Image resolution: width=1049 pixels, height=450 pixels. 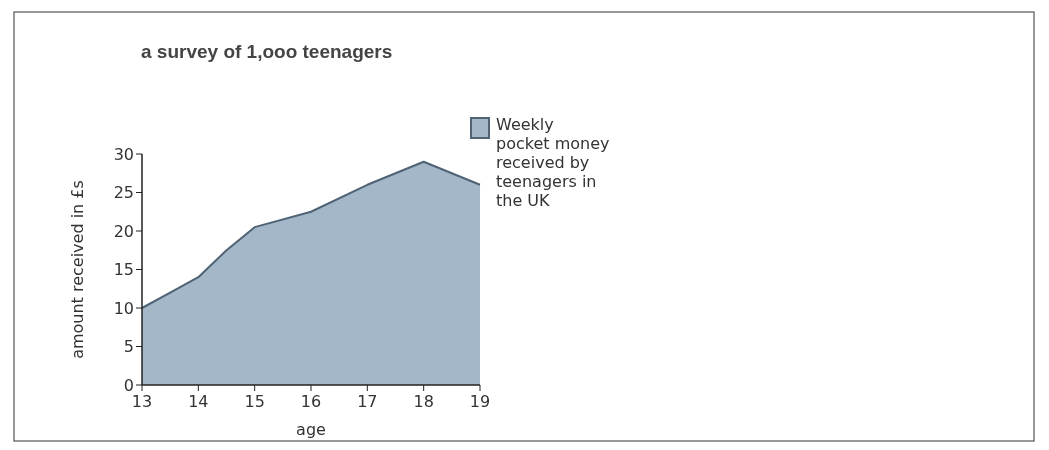 What do you see at coordinates (311, 401) in the screenshot?
I see `x-tick-label: 16` at bounding box center [311, 401].